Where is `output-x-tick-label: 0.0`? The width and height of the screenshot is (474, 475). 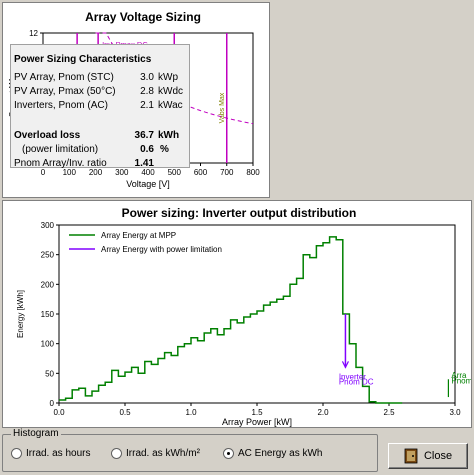 output-x-tick-label: 0.0 is located at coordinates (59, 412).